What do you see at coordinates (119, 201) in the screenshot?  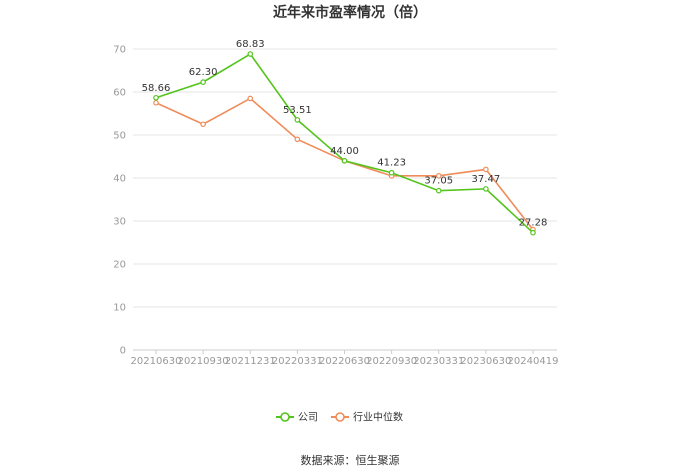 I see `y-axis-ticks: 0 10 20 30 40 50 60 70` at bounding box center [119, 201].